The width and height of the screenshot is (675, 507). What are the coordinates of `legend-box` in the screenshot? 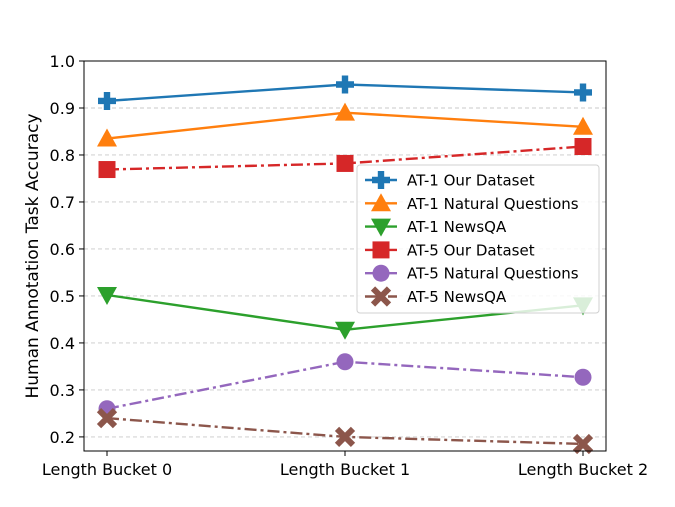 It's located at (478, 239).